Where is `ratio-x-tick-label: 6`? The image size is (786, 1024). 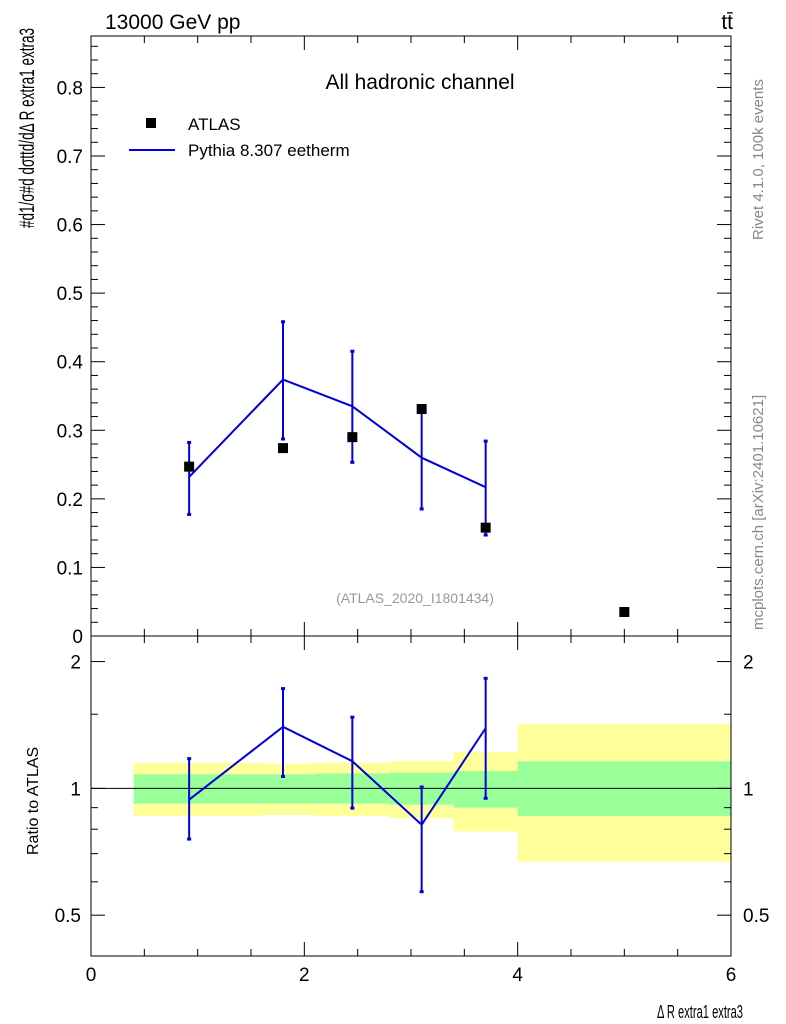
ratio-x-tick-label: 6 is located at coordinates (731, 975).